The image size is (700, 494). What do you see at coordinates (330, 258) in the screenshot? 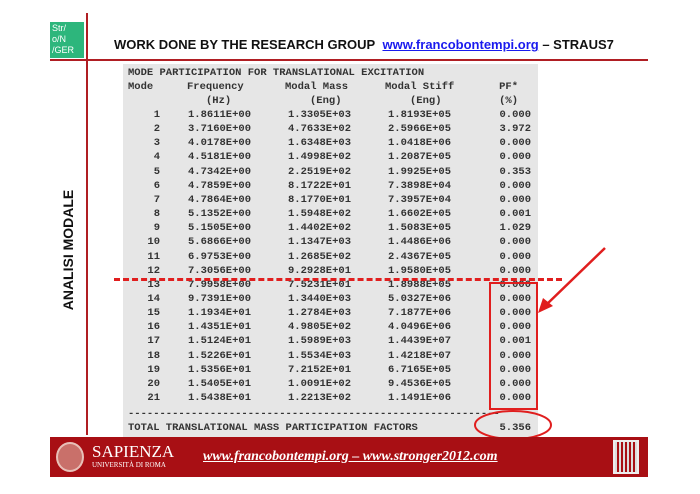
I see `table-row: 11 6.9753E+00 1.2685E+02 2.4367E+05 0.000` at bounding box center [330, 258].